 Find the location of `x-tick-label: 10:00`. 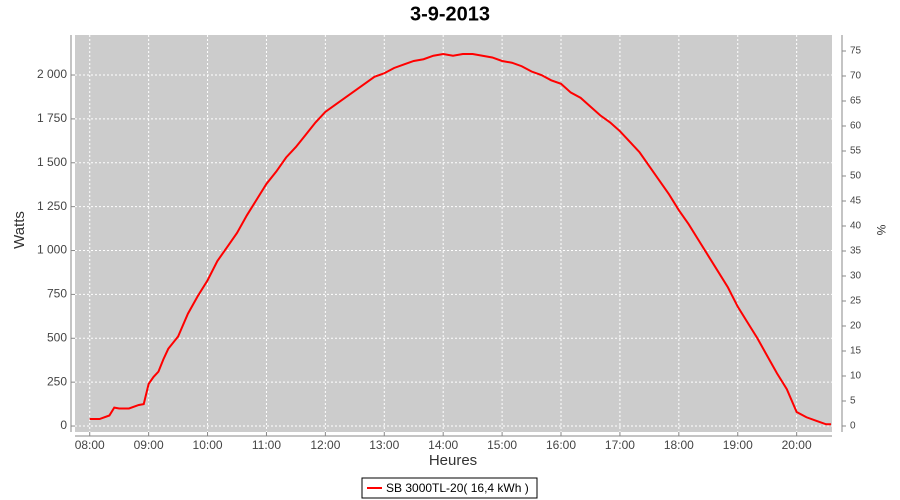

x-tick-label: 10:00 is located at coordinates (208, 445).